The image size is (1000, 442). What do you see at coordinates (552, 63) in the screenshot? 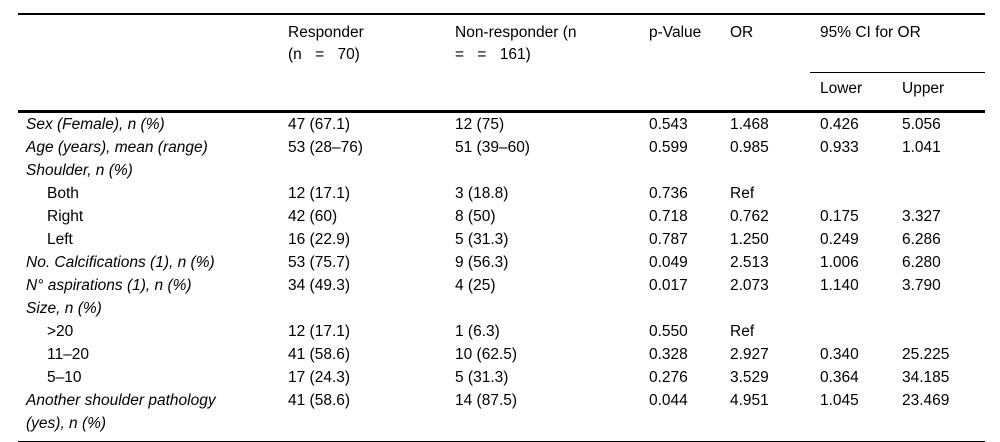
I see `header-nonresponder: Non-responder (n = = 161)` at bounding box center [552, 63].